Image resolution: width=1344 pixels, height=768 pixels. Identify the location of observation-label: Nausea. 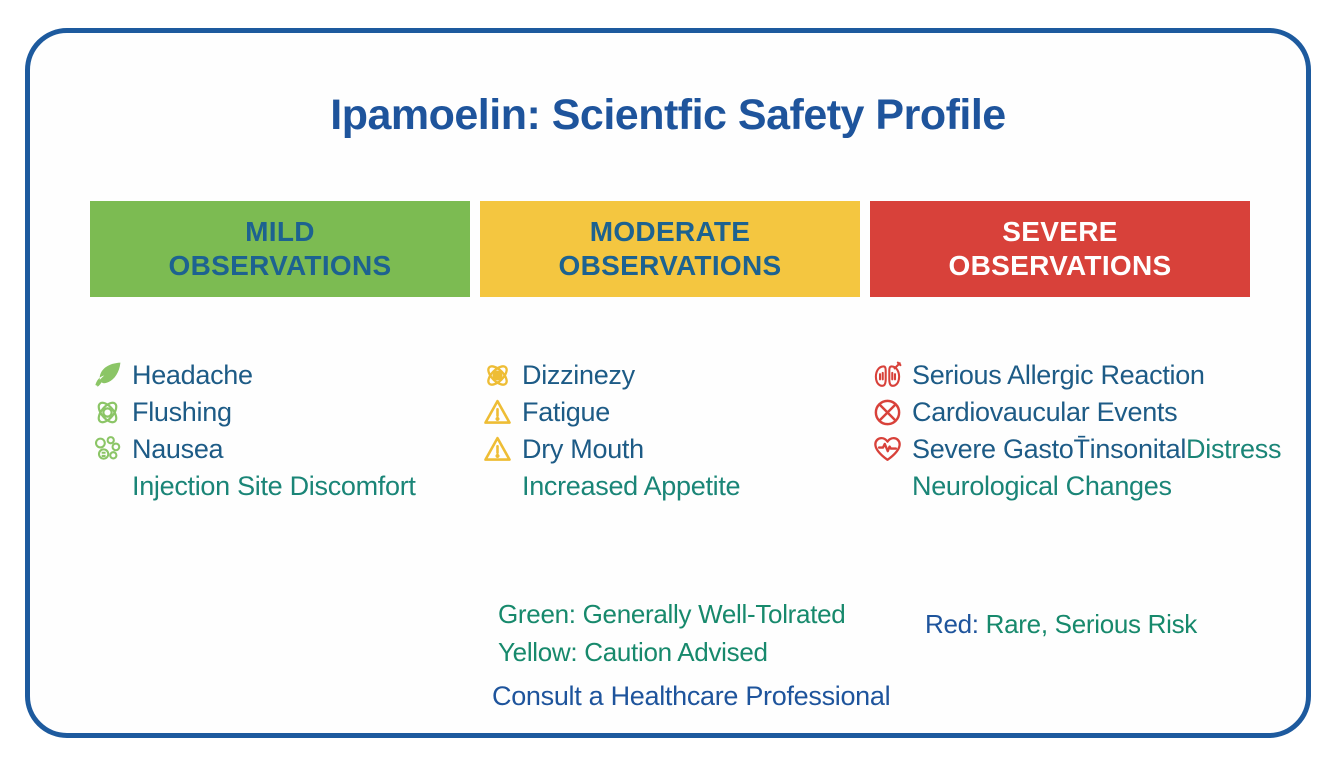
(178, 449).